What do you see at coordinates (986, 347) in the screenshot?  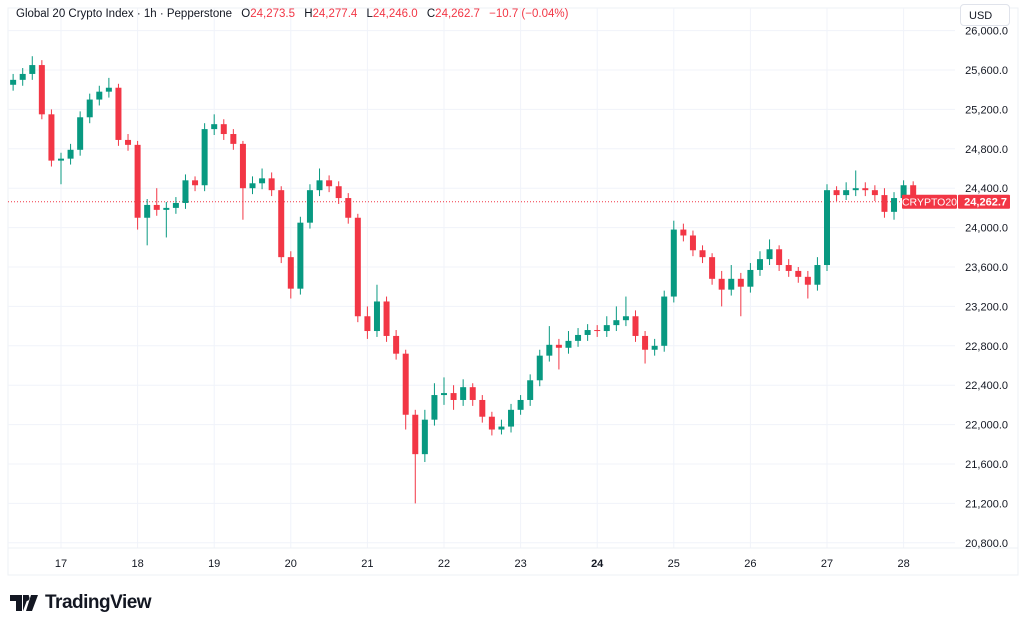 I see `y-tick-label: 22,800.0` at bounding box center [986, 347].